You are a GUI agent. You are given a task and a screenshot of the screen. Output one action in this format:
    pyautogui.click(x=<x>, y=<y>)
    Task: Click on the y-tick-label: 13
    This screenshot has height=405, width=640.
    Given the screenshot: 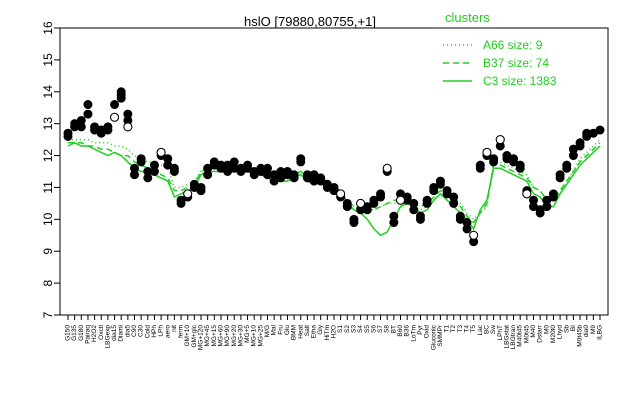 What is the action you would take?
    pyautogui.click(x=48, y=124)
    